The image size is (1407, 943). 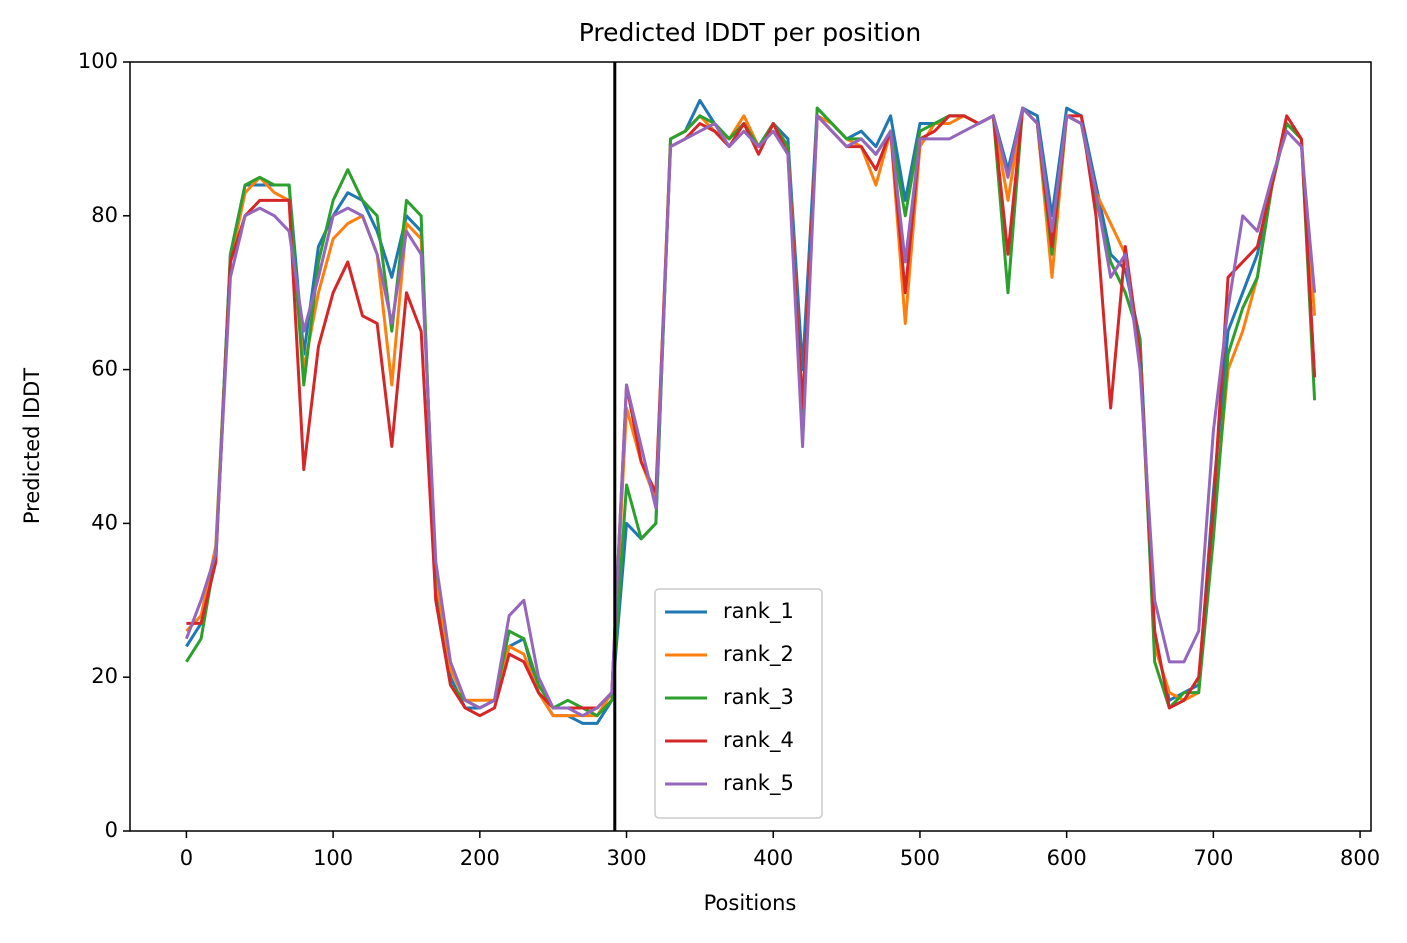 I want to click on legend-label: rank_4, so click(x=758, y=740).